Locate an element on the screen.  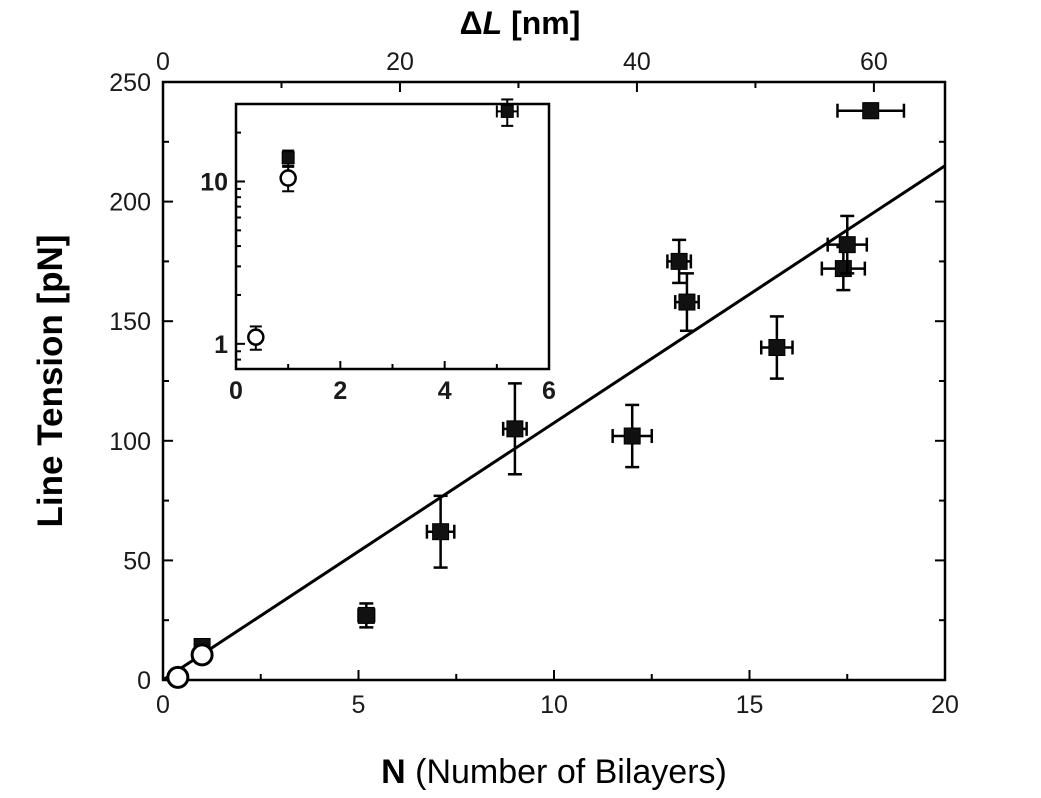
top-x-tick-label: 60 is located at coordinates (874, 62).